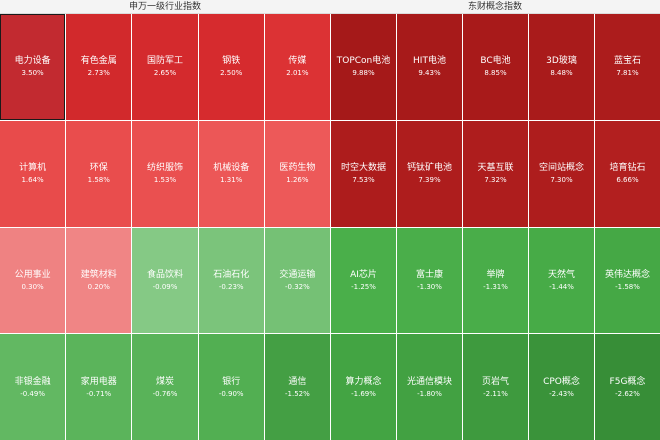 The image size is (660, 440). What do you see at coordinates (363, 286) in the screenshot?
I see `concept-tile-change: -1.25%` at bounding box center [363, 286].